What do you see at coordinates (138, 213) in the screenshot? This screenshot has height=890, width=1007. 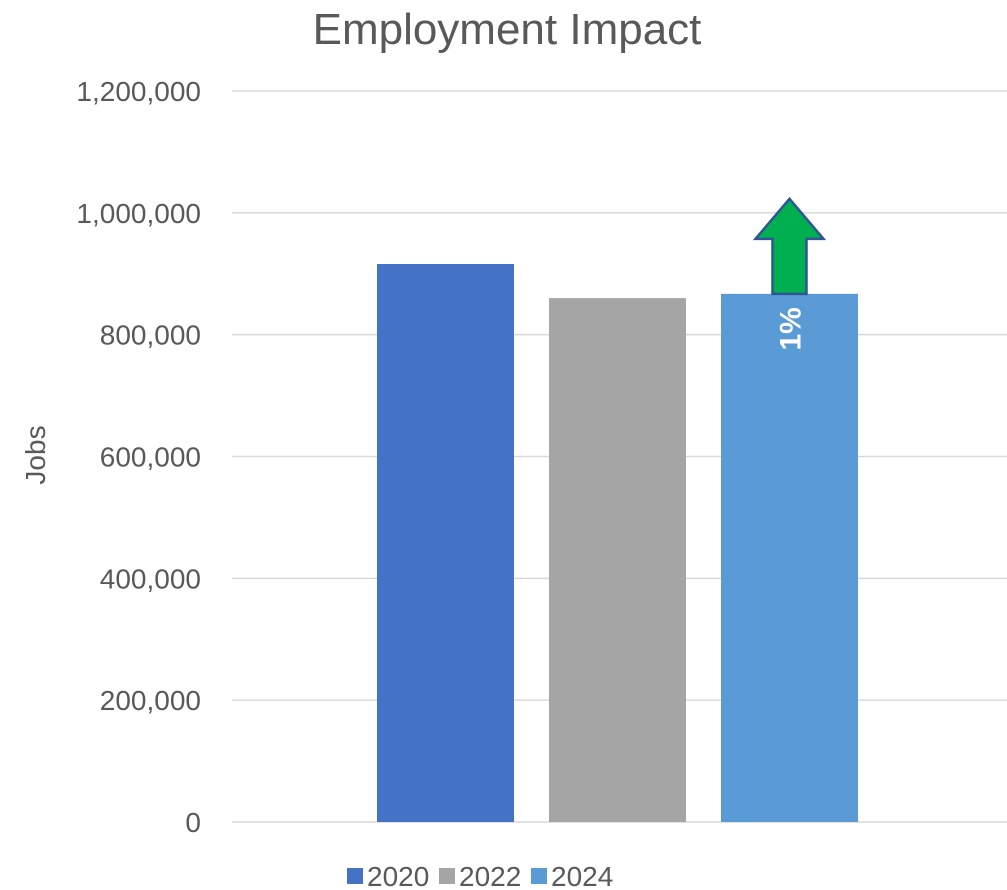 I see `y-tick-label: 1,000,000` at bounding box center [138, 213].